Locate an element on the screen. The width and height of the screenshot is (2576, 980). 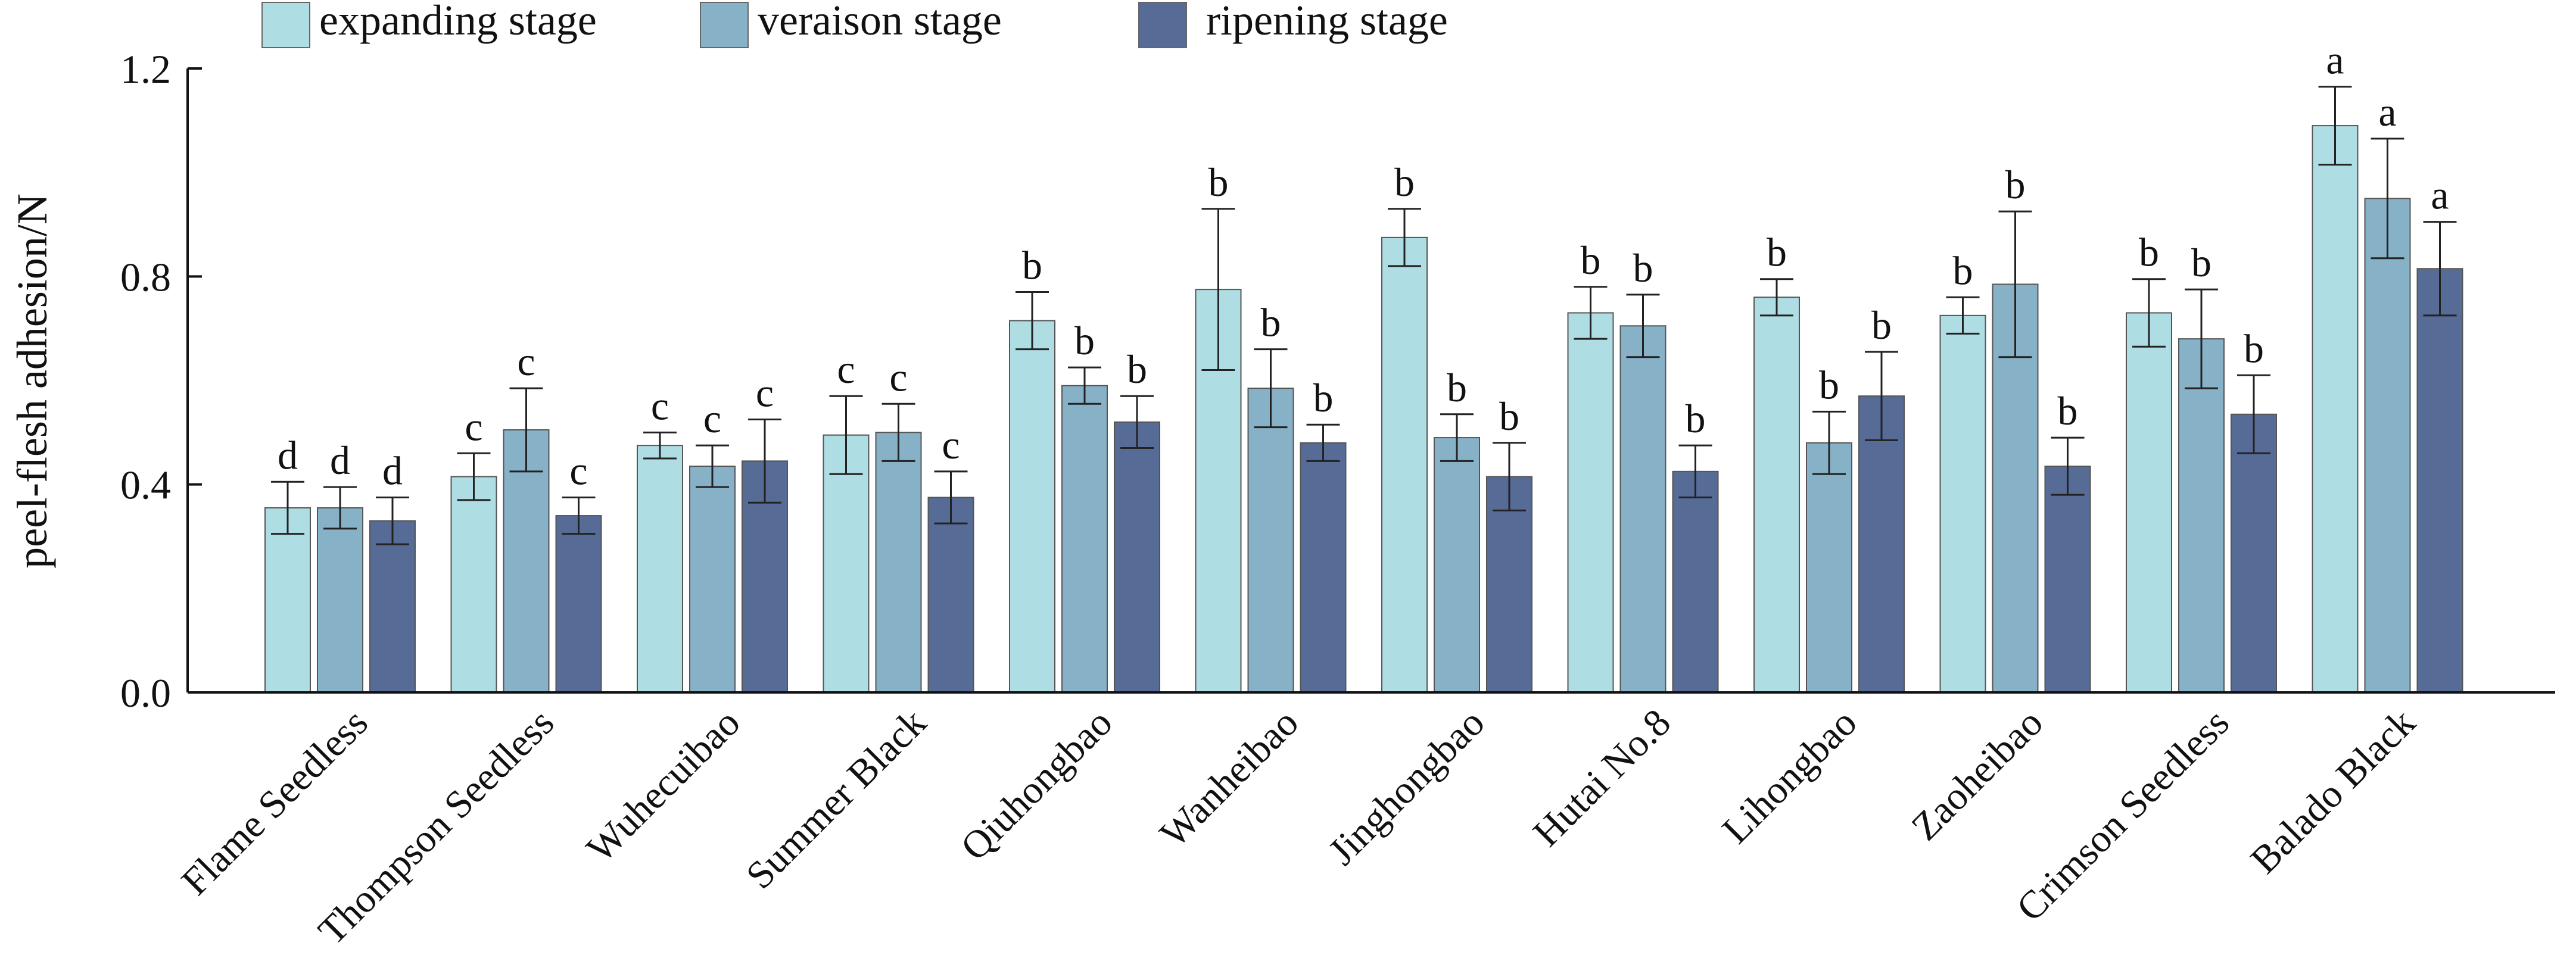
bar-group: ccc is located at coordinates (526, 516).